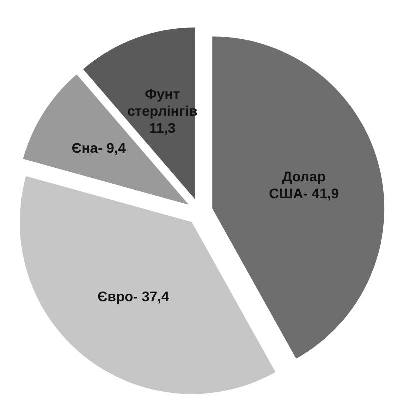 The height and width of the screenshot is (417, 409). Describe the element at coordinates (99, 148) in the screenshot. I see `slice-label: Єна- 9,4` at that location.